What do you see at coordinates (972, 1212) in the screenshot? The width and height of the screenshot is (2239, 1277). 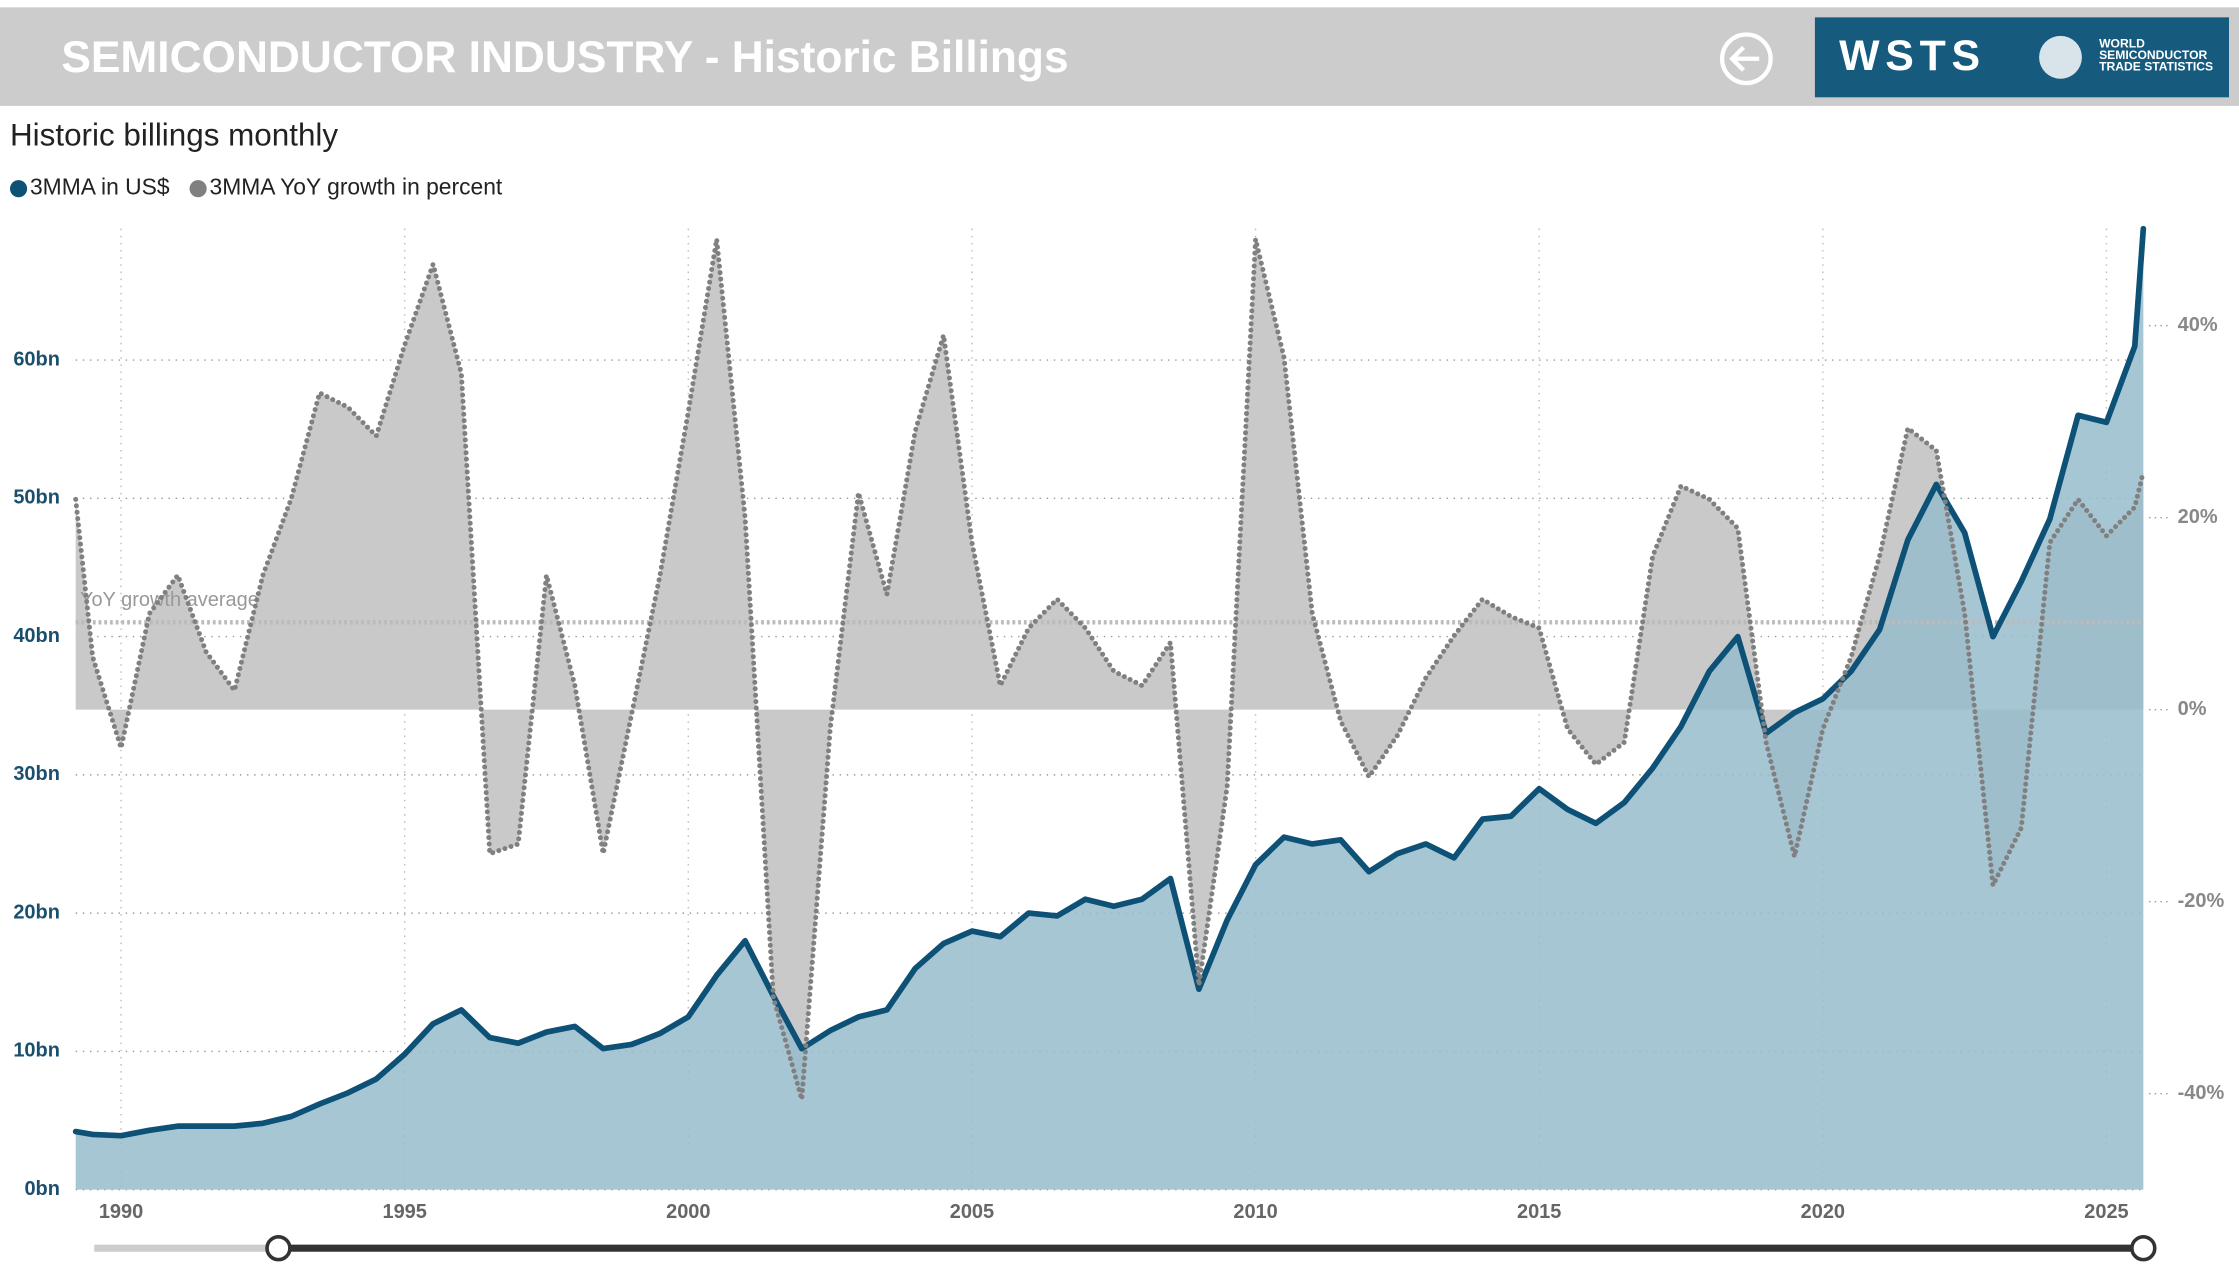 I see `x-tick-label: 2005` at bounding box center [972, 1212].